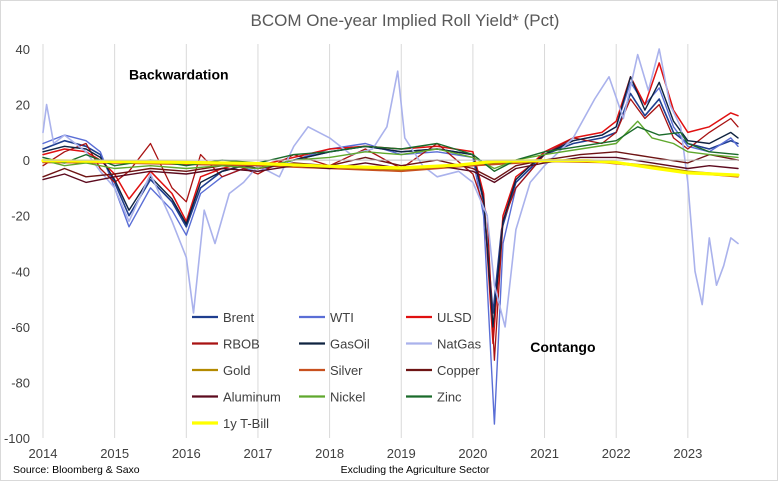 The height and width of the screenshot is (481, 778). Describe the element at coordinates (238, 317) in the screenshot. I see `legend-label-brent: Brent` at that location.